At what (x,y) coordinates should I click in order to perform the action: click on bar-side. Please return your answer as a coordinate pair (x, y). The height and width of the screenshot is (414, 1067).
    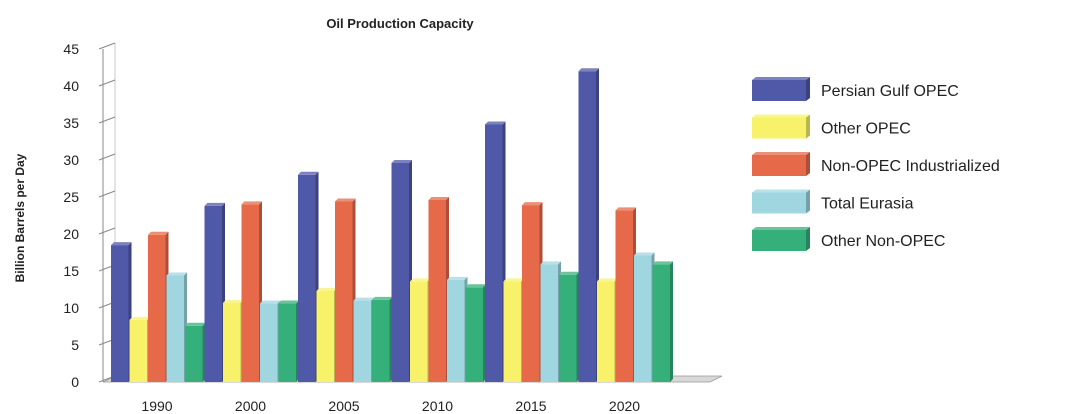
    Looking at the image, I should click on (671, 321).